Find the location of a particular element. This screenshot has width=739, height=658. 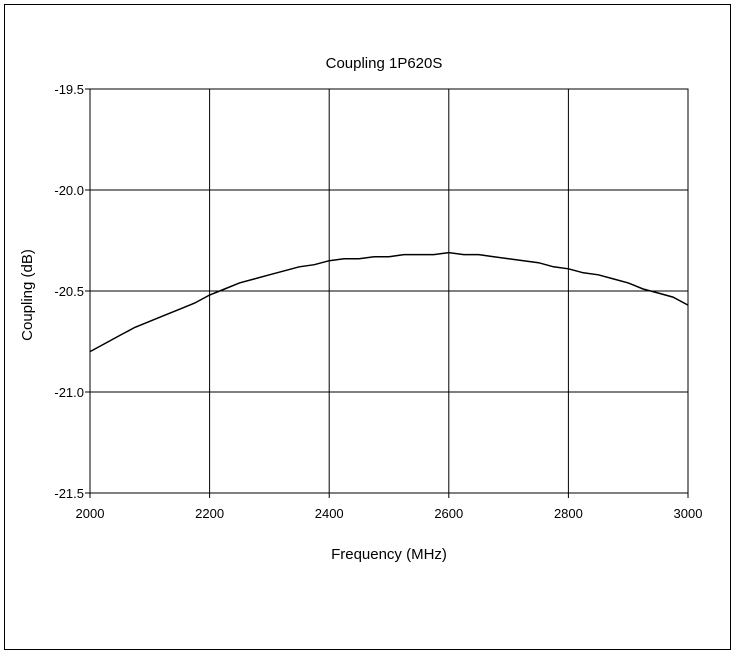

chart-title: Coupling 1P620S is located at coordinates (384, 63).